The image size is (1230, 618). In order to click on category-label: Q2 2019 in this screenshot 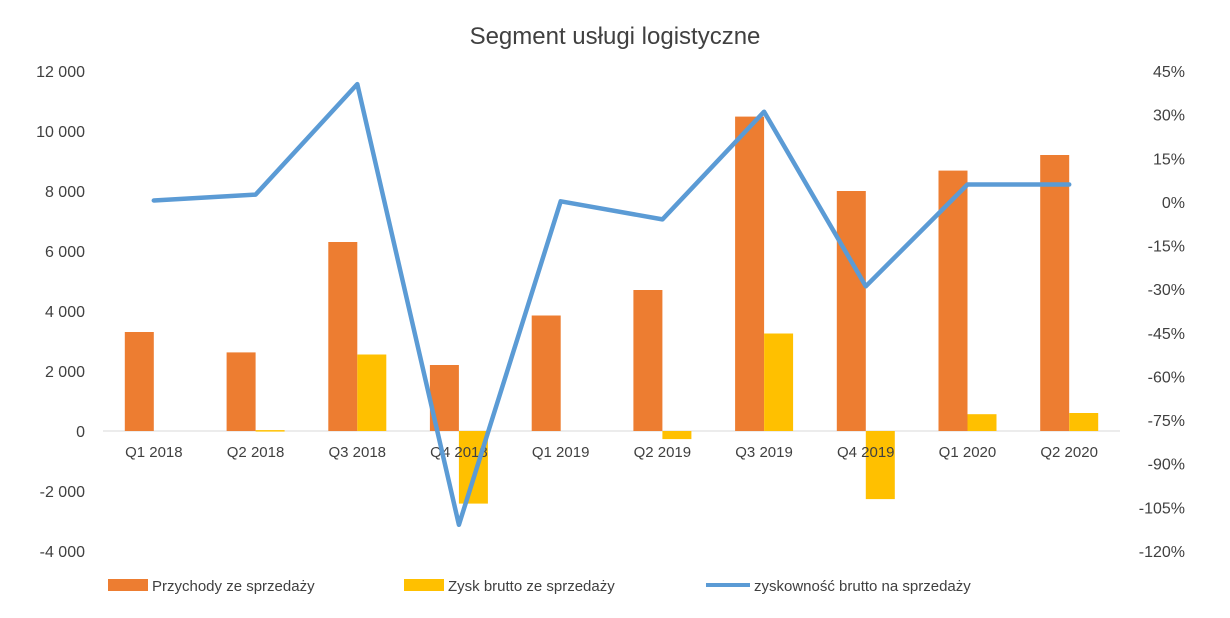, I will do `click(663, 452)`.